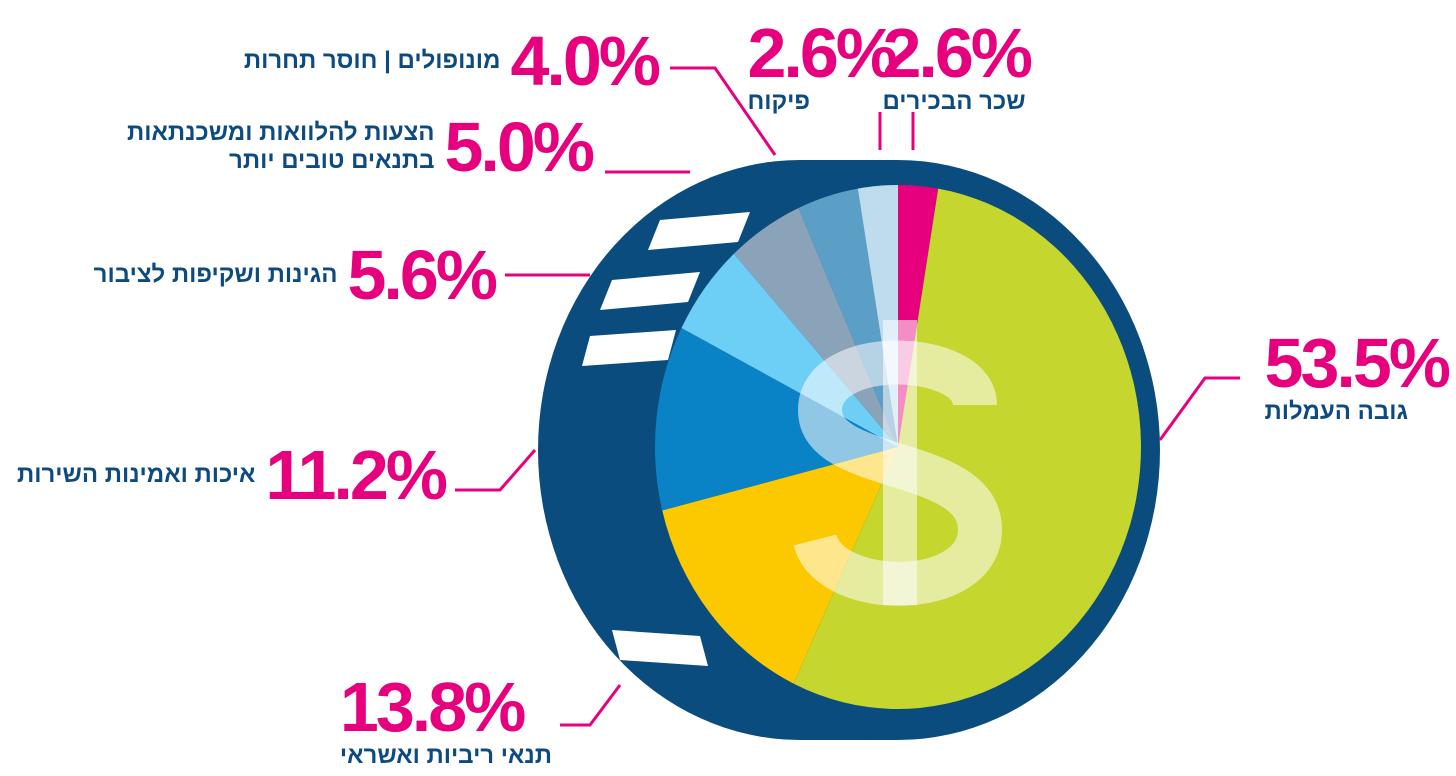  What do you see at coordinates (585, 61) in the screenshot?
I see `value-label: 4.0%` at bounding box center [585, 61].